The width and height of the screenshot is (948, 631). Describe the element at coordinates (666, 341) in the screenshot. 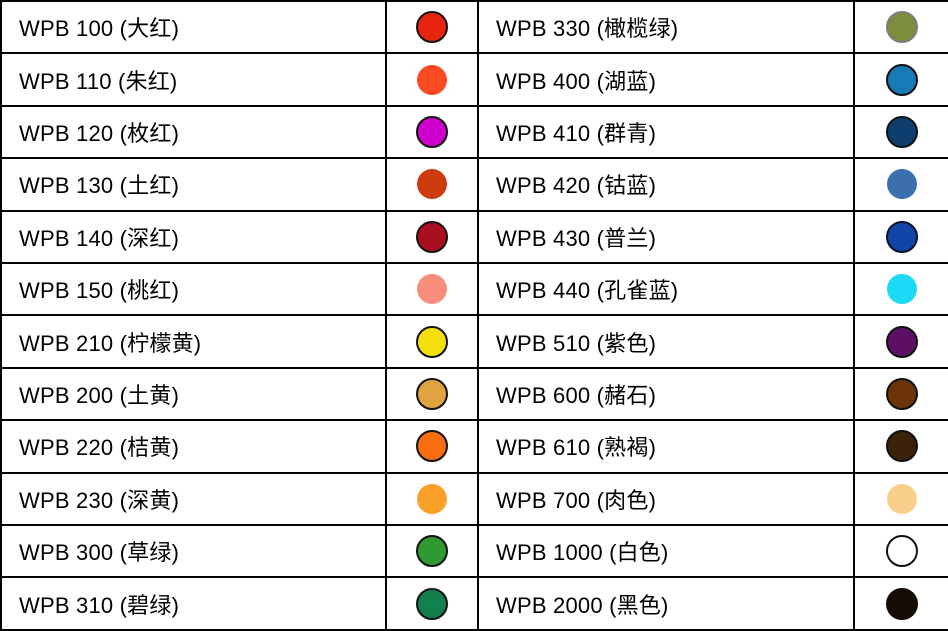

I see `color-code-label: WPB 510 (紫色)` at that location.